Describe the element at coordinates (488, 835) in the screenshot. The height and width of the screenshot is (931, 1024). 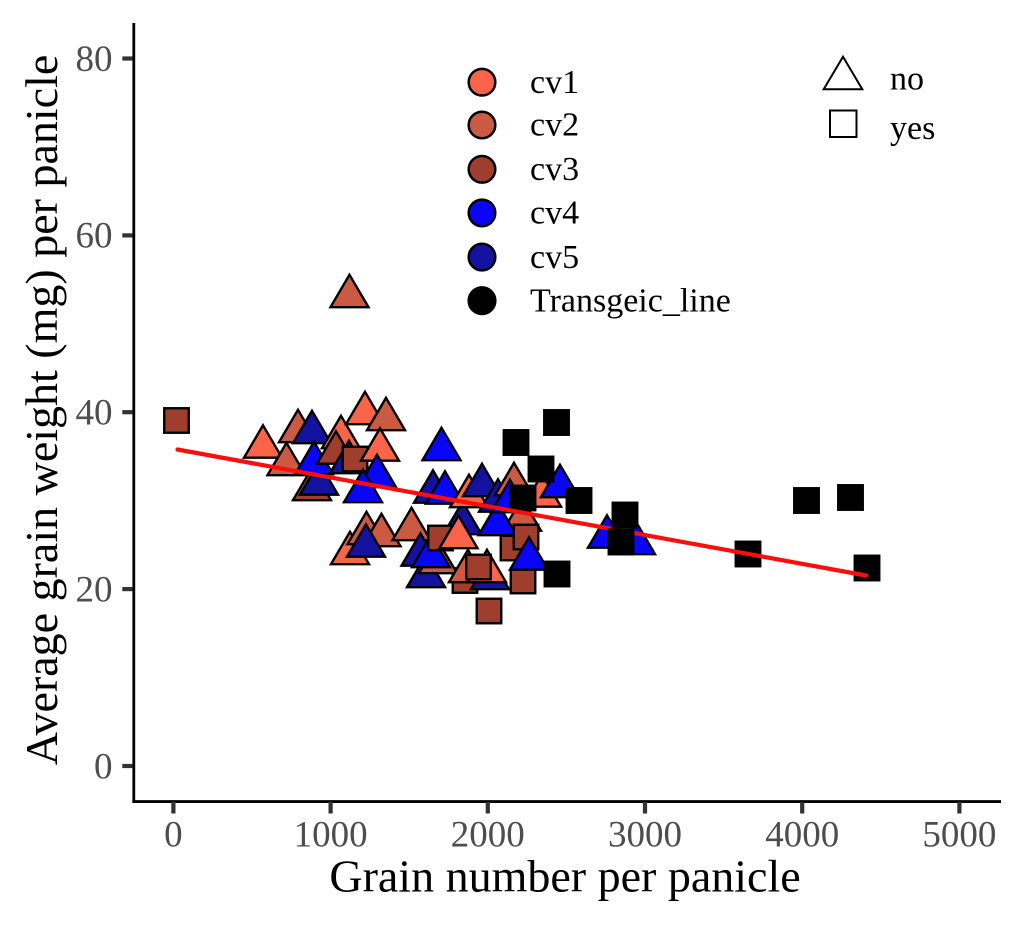
I see `svg-text: 2000` at that location.